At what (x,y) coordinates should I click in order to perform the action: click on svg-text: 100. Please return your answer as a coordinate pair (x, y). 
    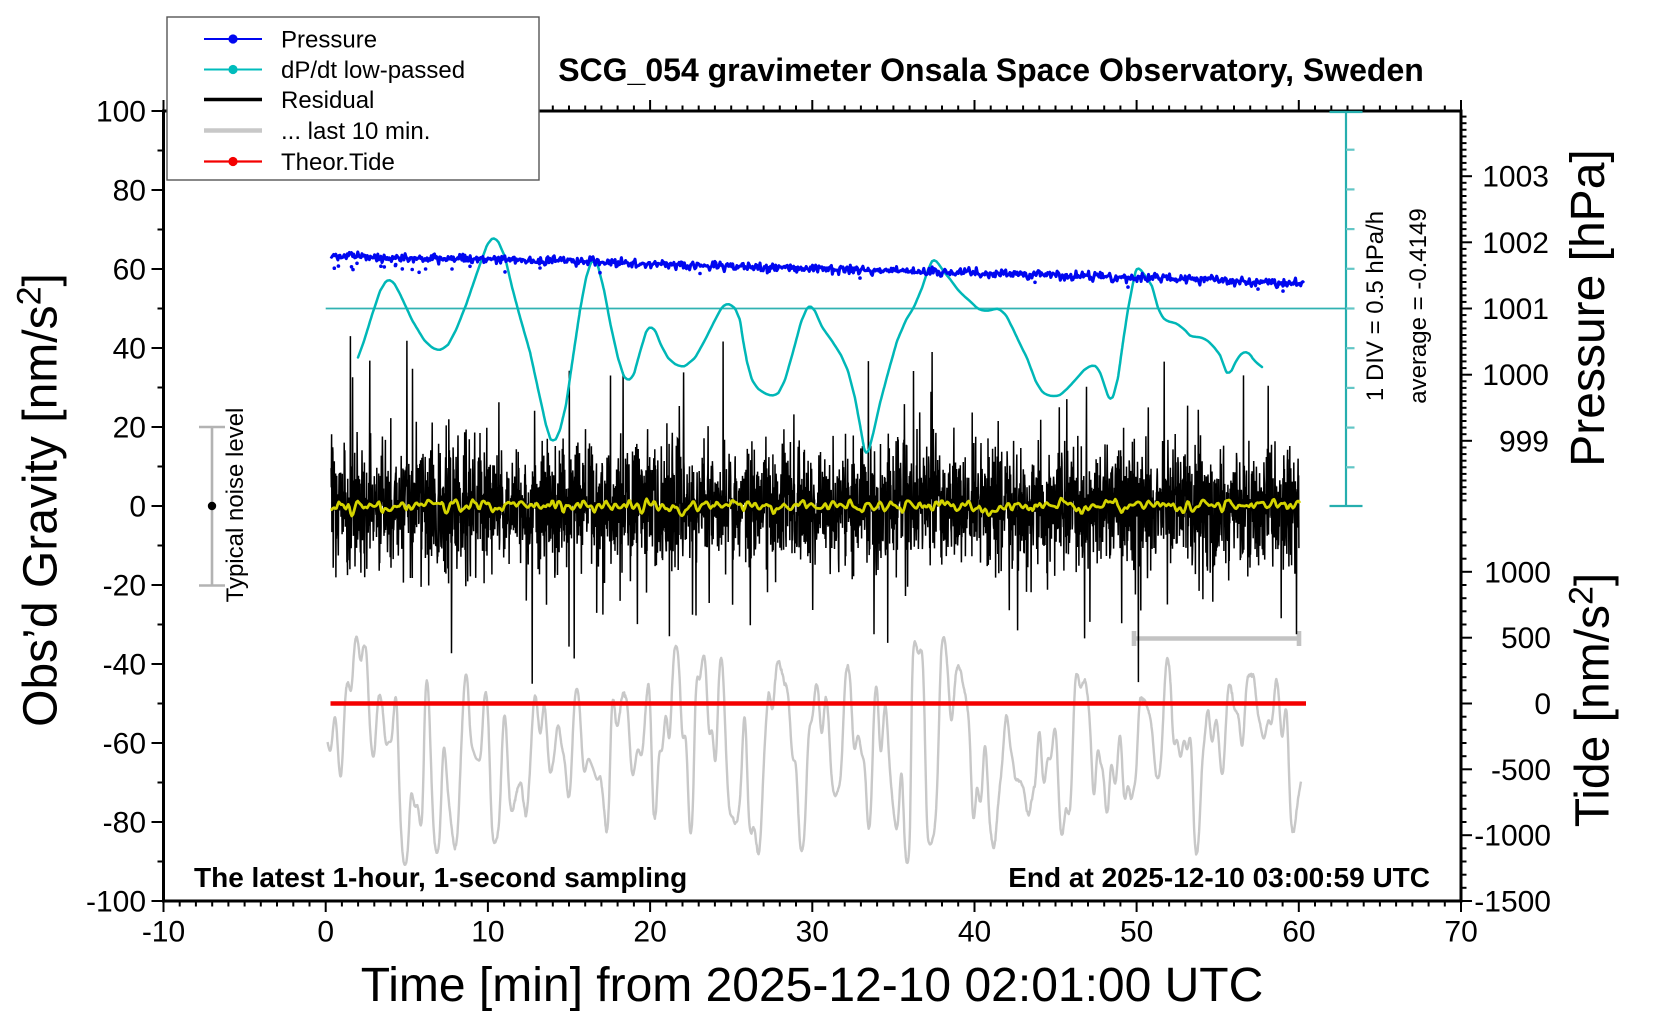
    Looking at the image, I should click on (121, 112).